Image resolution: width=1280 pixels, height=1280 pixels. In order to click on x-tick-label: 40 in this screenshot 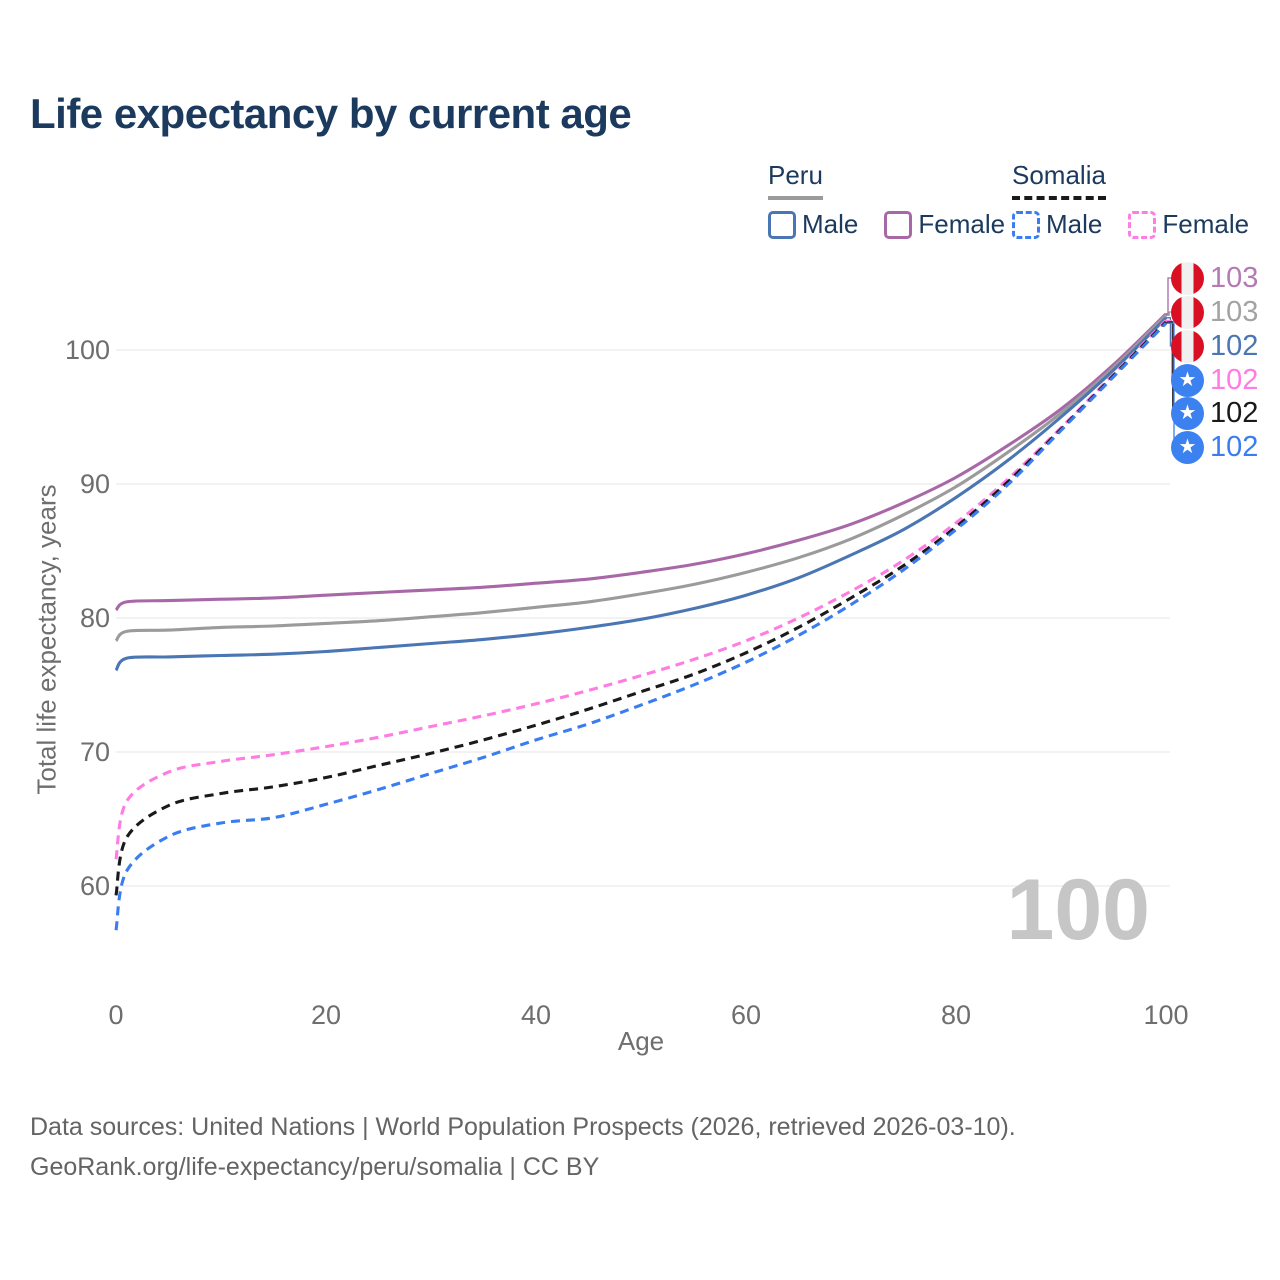, I will do `click(536, 1015)`.